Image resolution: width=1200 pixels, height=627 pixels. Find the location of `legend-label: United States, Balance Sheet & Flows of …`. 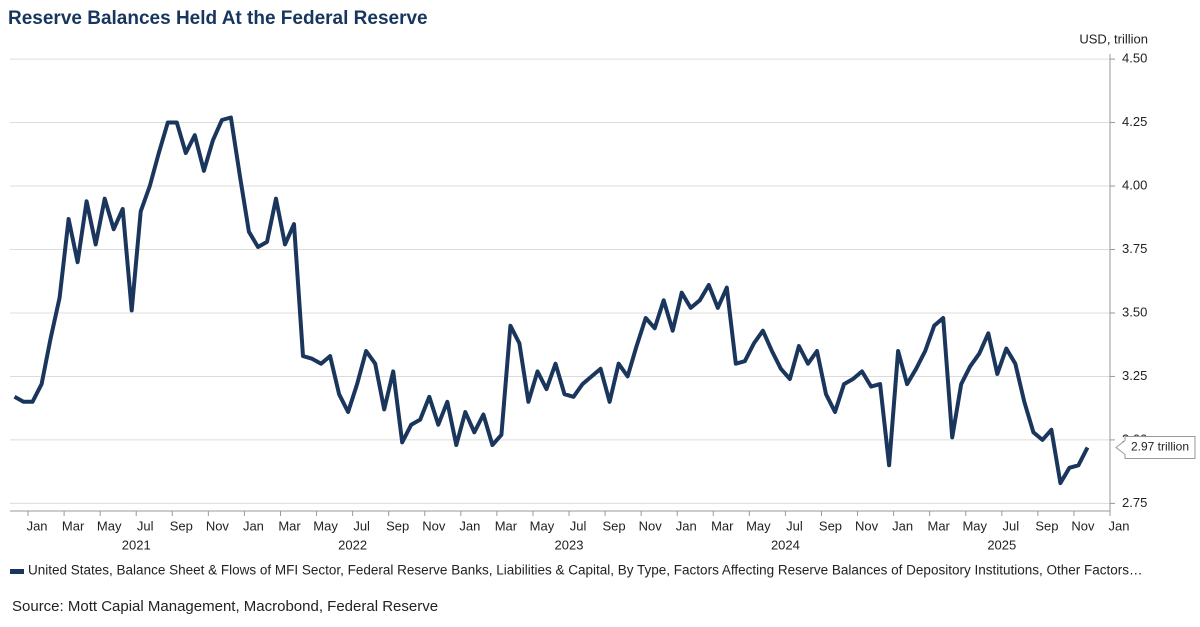

legend-label: United States, Balance Sheet & Flows of … is located at coordinates (585, 570).